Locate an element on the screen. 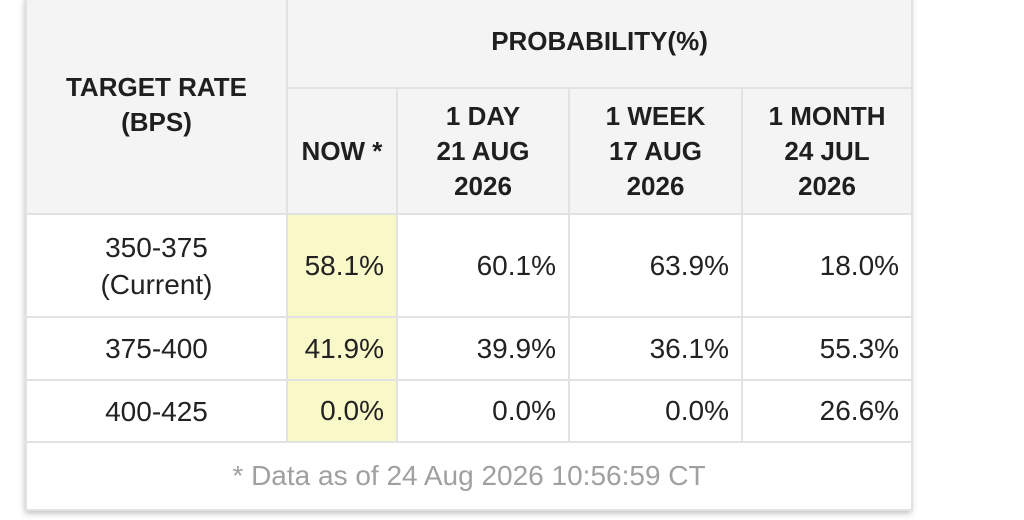 This screenshot has width=1024, height=520. target-rate-header: TARGET RATE (BPS) is located at coordinates (156, 107).